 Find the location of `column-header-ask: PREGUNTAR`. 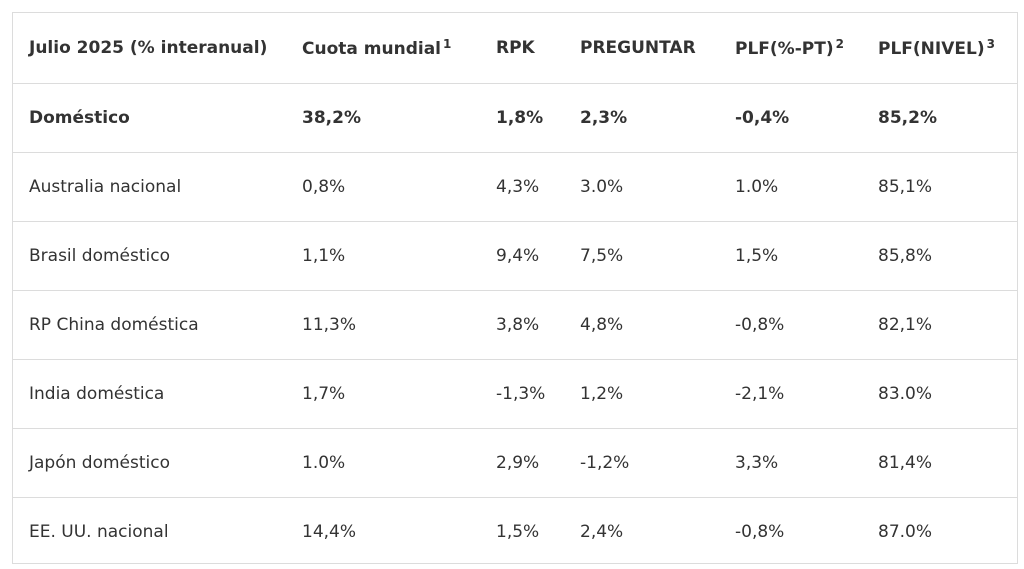

column-header-ask: PREGUNTAR is located at coordinates (641, 48).